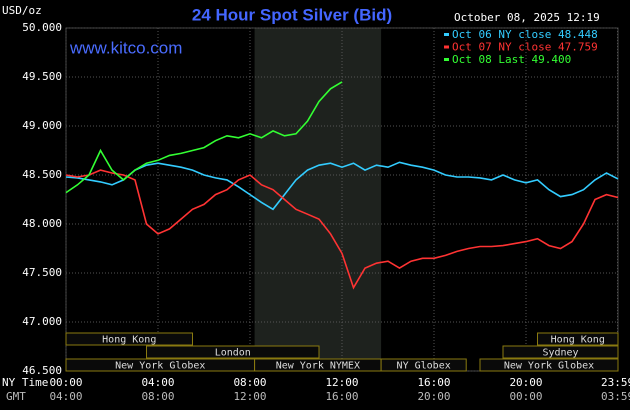 This screenshot has width=630, height=410. Describe the element at coordinates (511, 59) in the screenshot. I see `legend-label: Oct 08 Last 49.400` at that location.